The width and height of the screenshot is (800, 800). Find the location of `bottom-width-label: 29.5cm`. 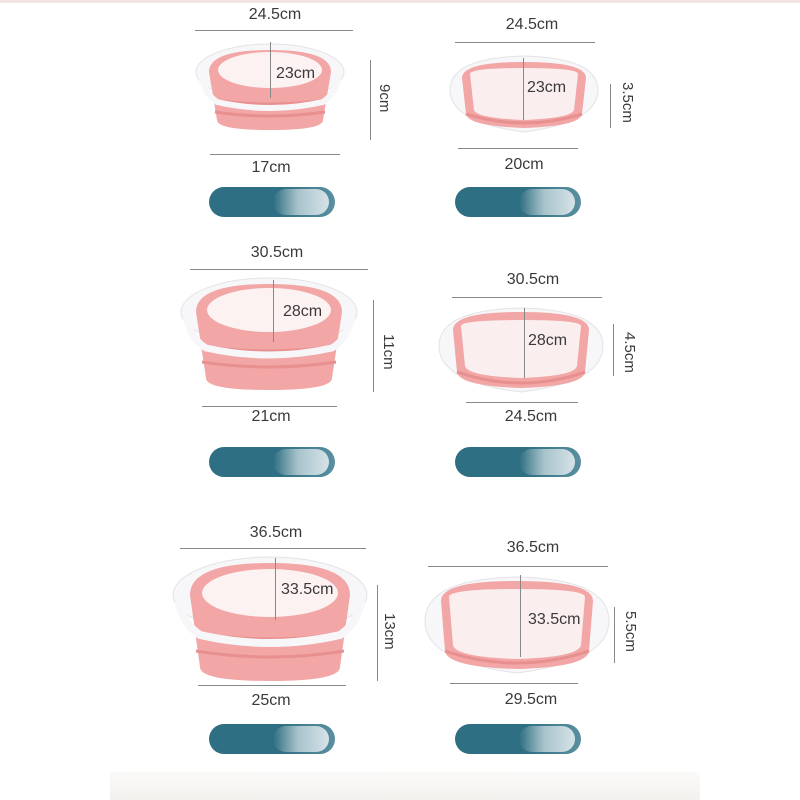

bottom-width-label: 29.5cm is located at coordinates (531, 699).